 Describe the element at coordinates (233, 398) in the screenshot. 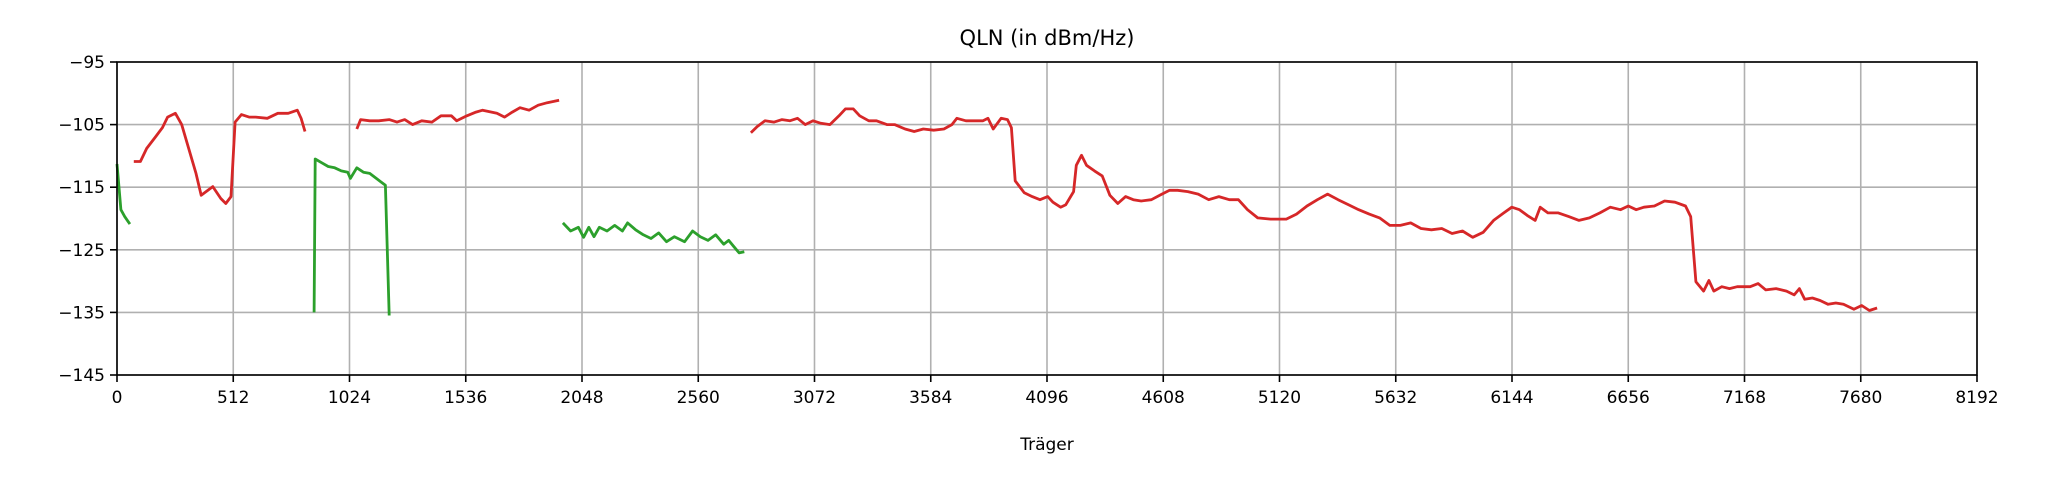

I see `x-tick-label: 512` at that location.